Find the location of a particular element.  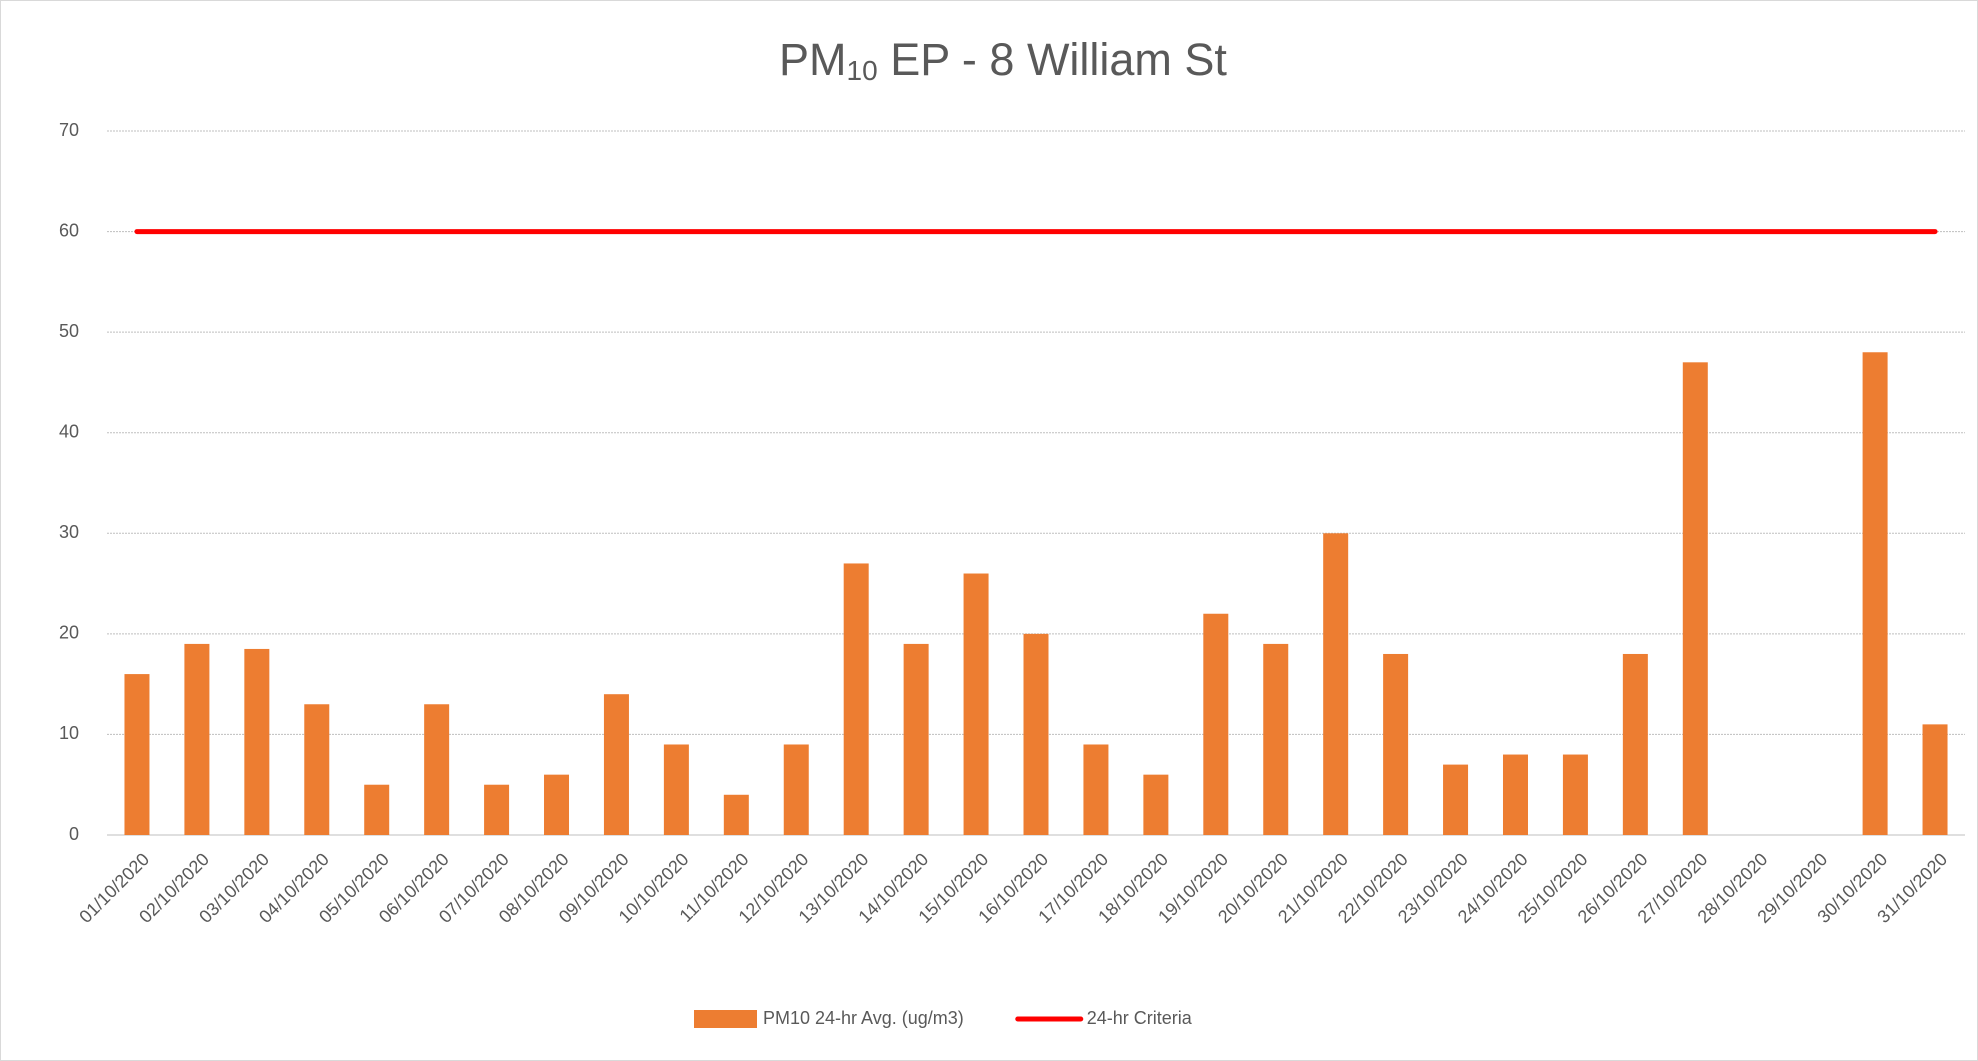

chart-title: PM10 EP - 8 William St is located at coordinates (1003, 60).